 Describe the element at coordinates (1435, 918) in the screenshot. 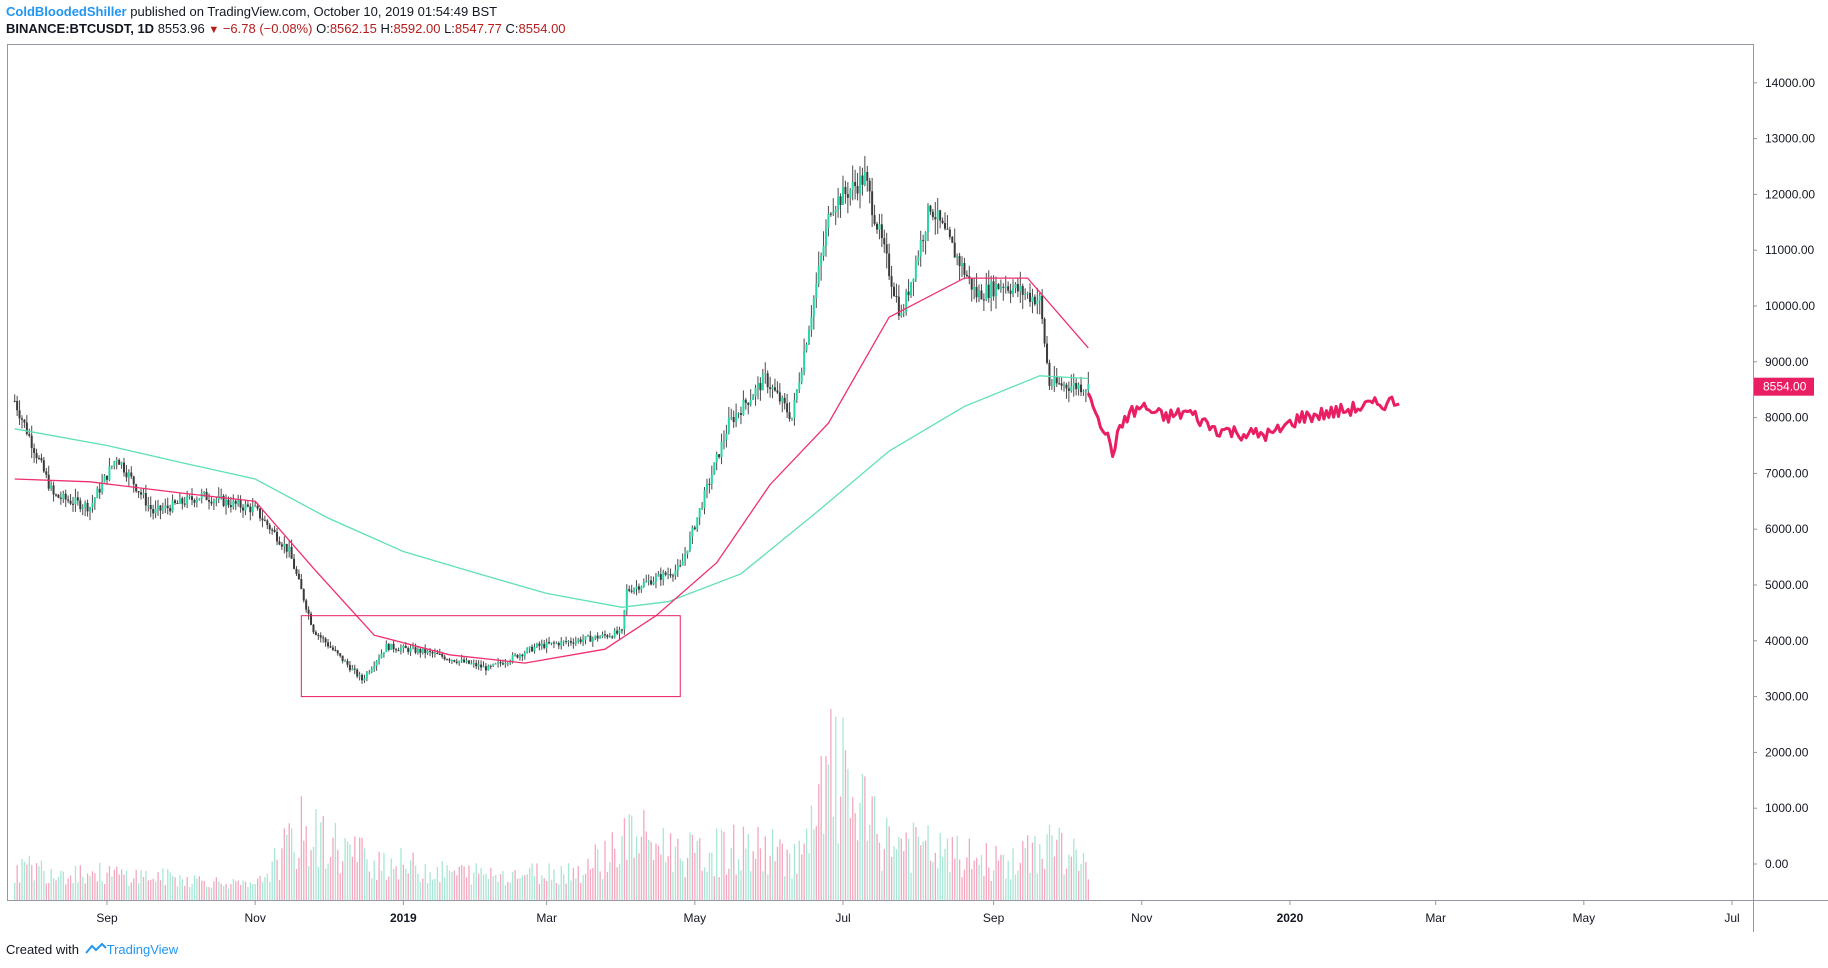

I see `time-tick-label: Mar` at that location.